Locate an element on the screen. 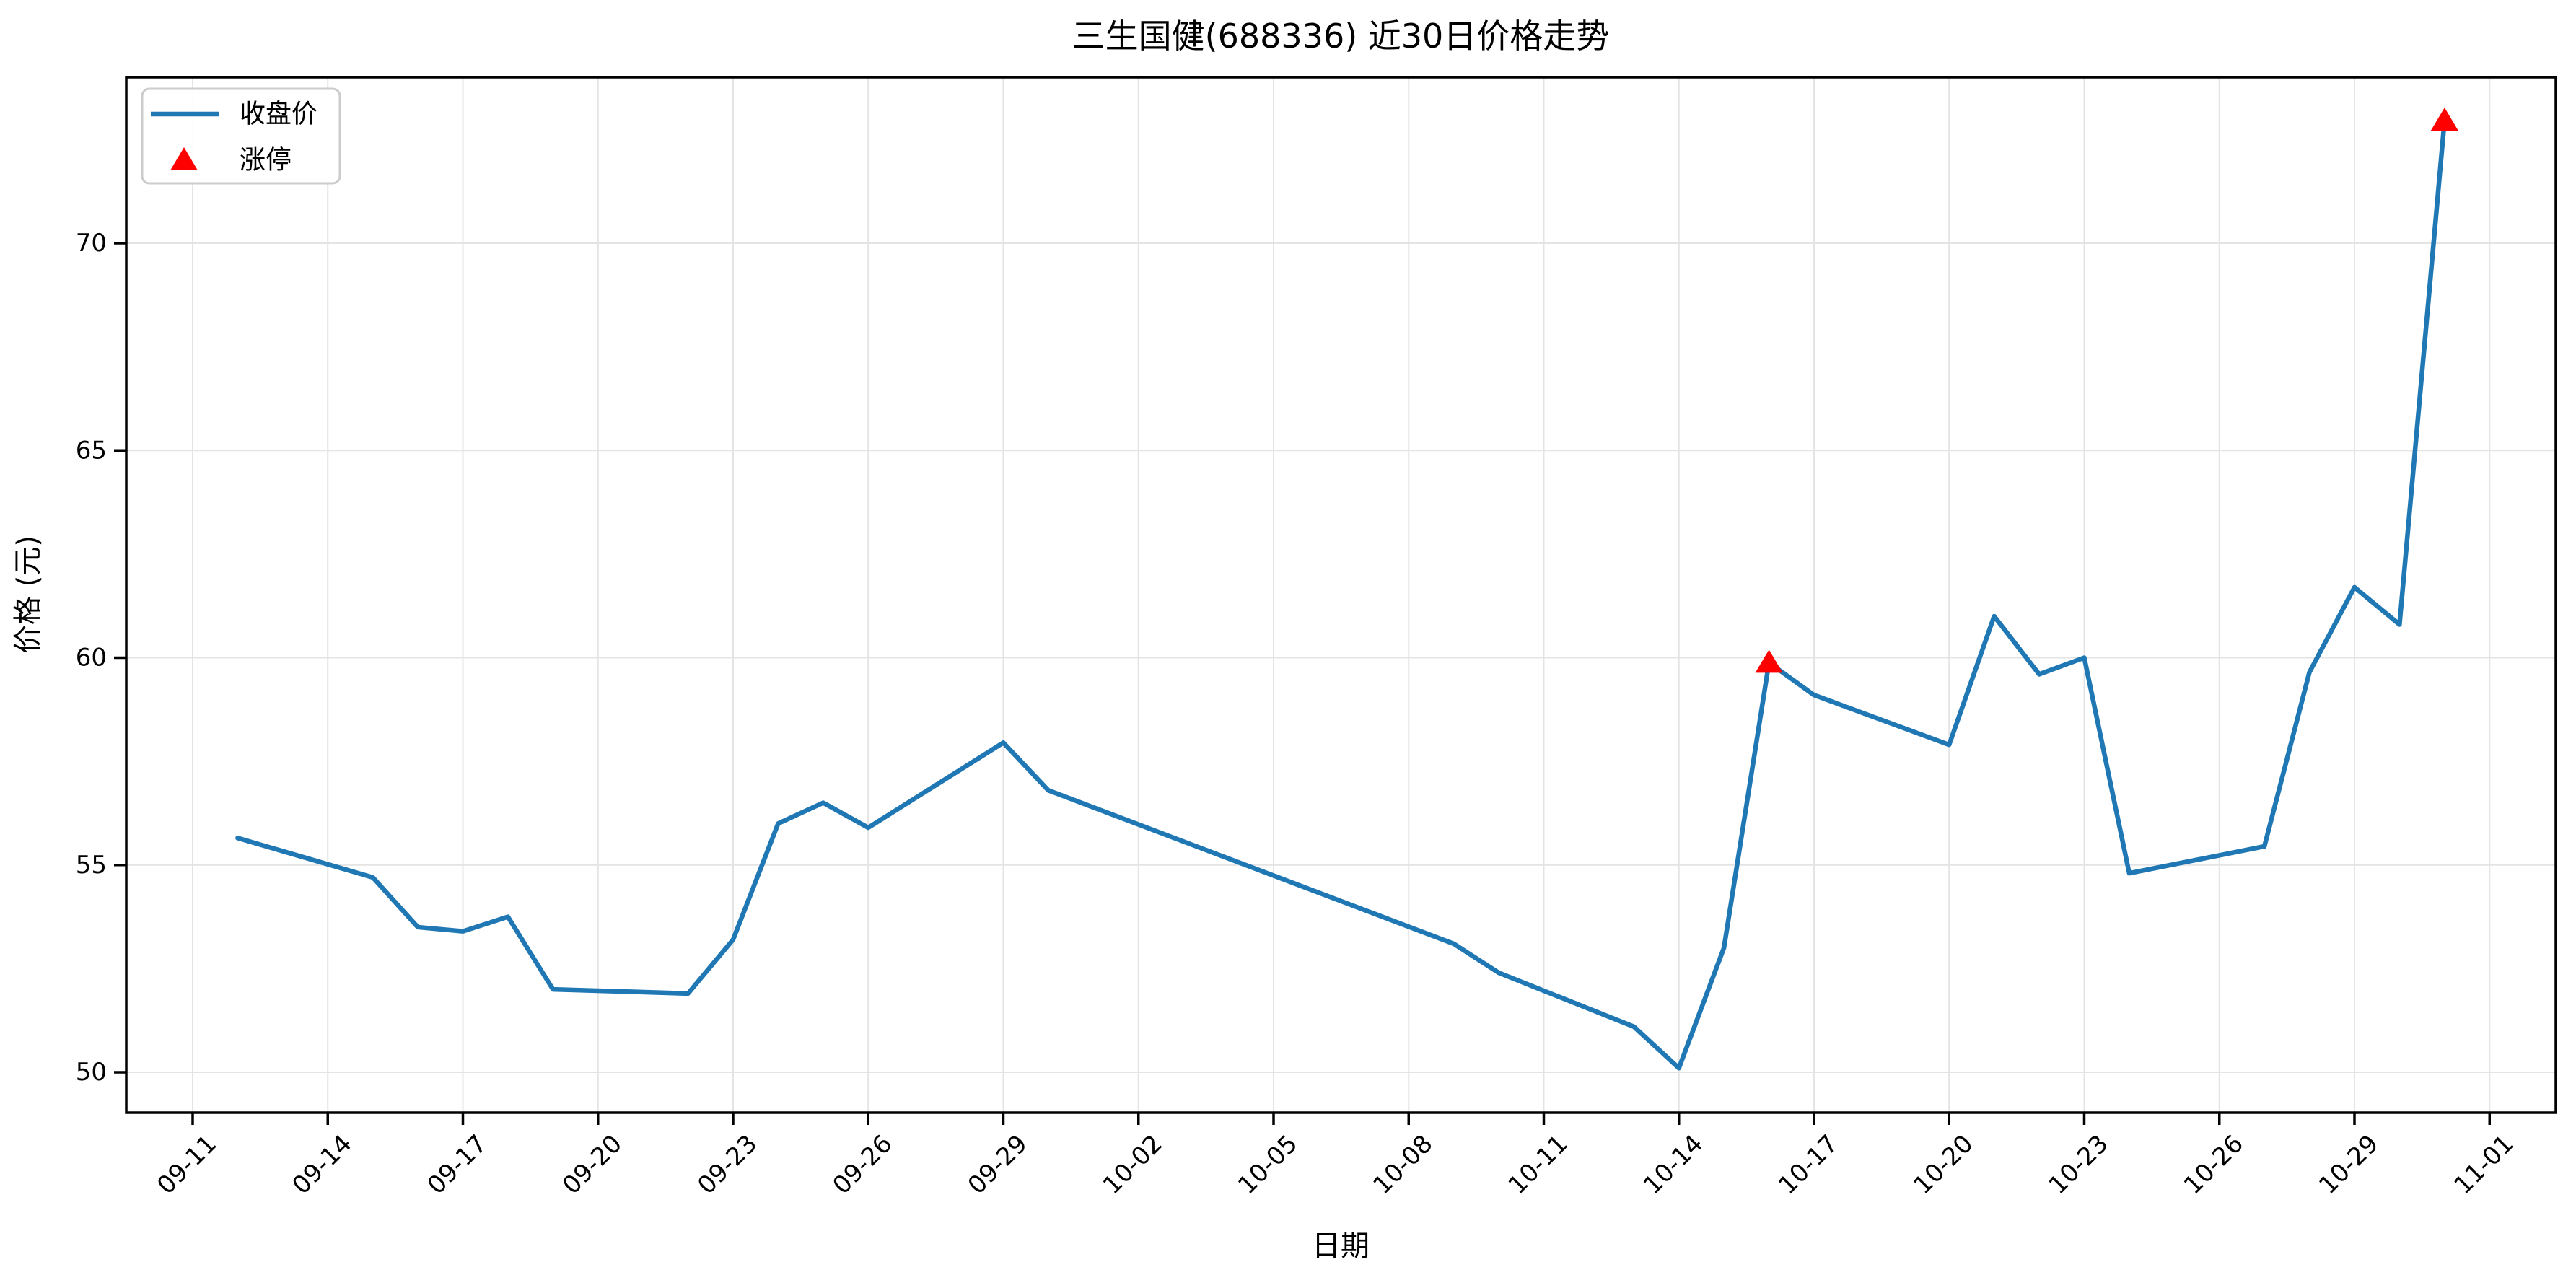 This screenshot has height=1275, width=2576. chart-title: 三生国健(688336) 近30日价格走势 is located at coordinates (1341, 36).